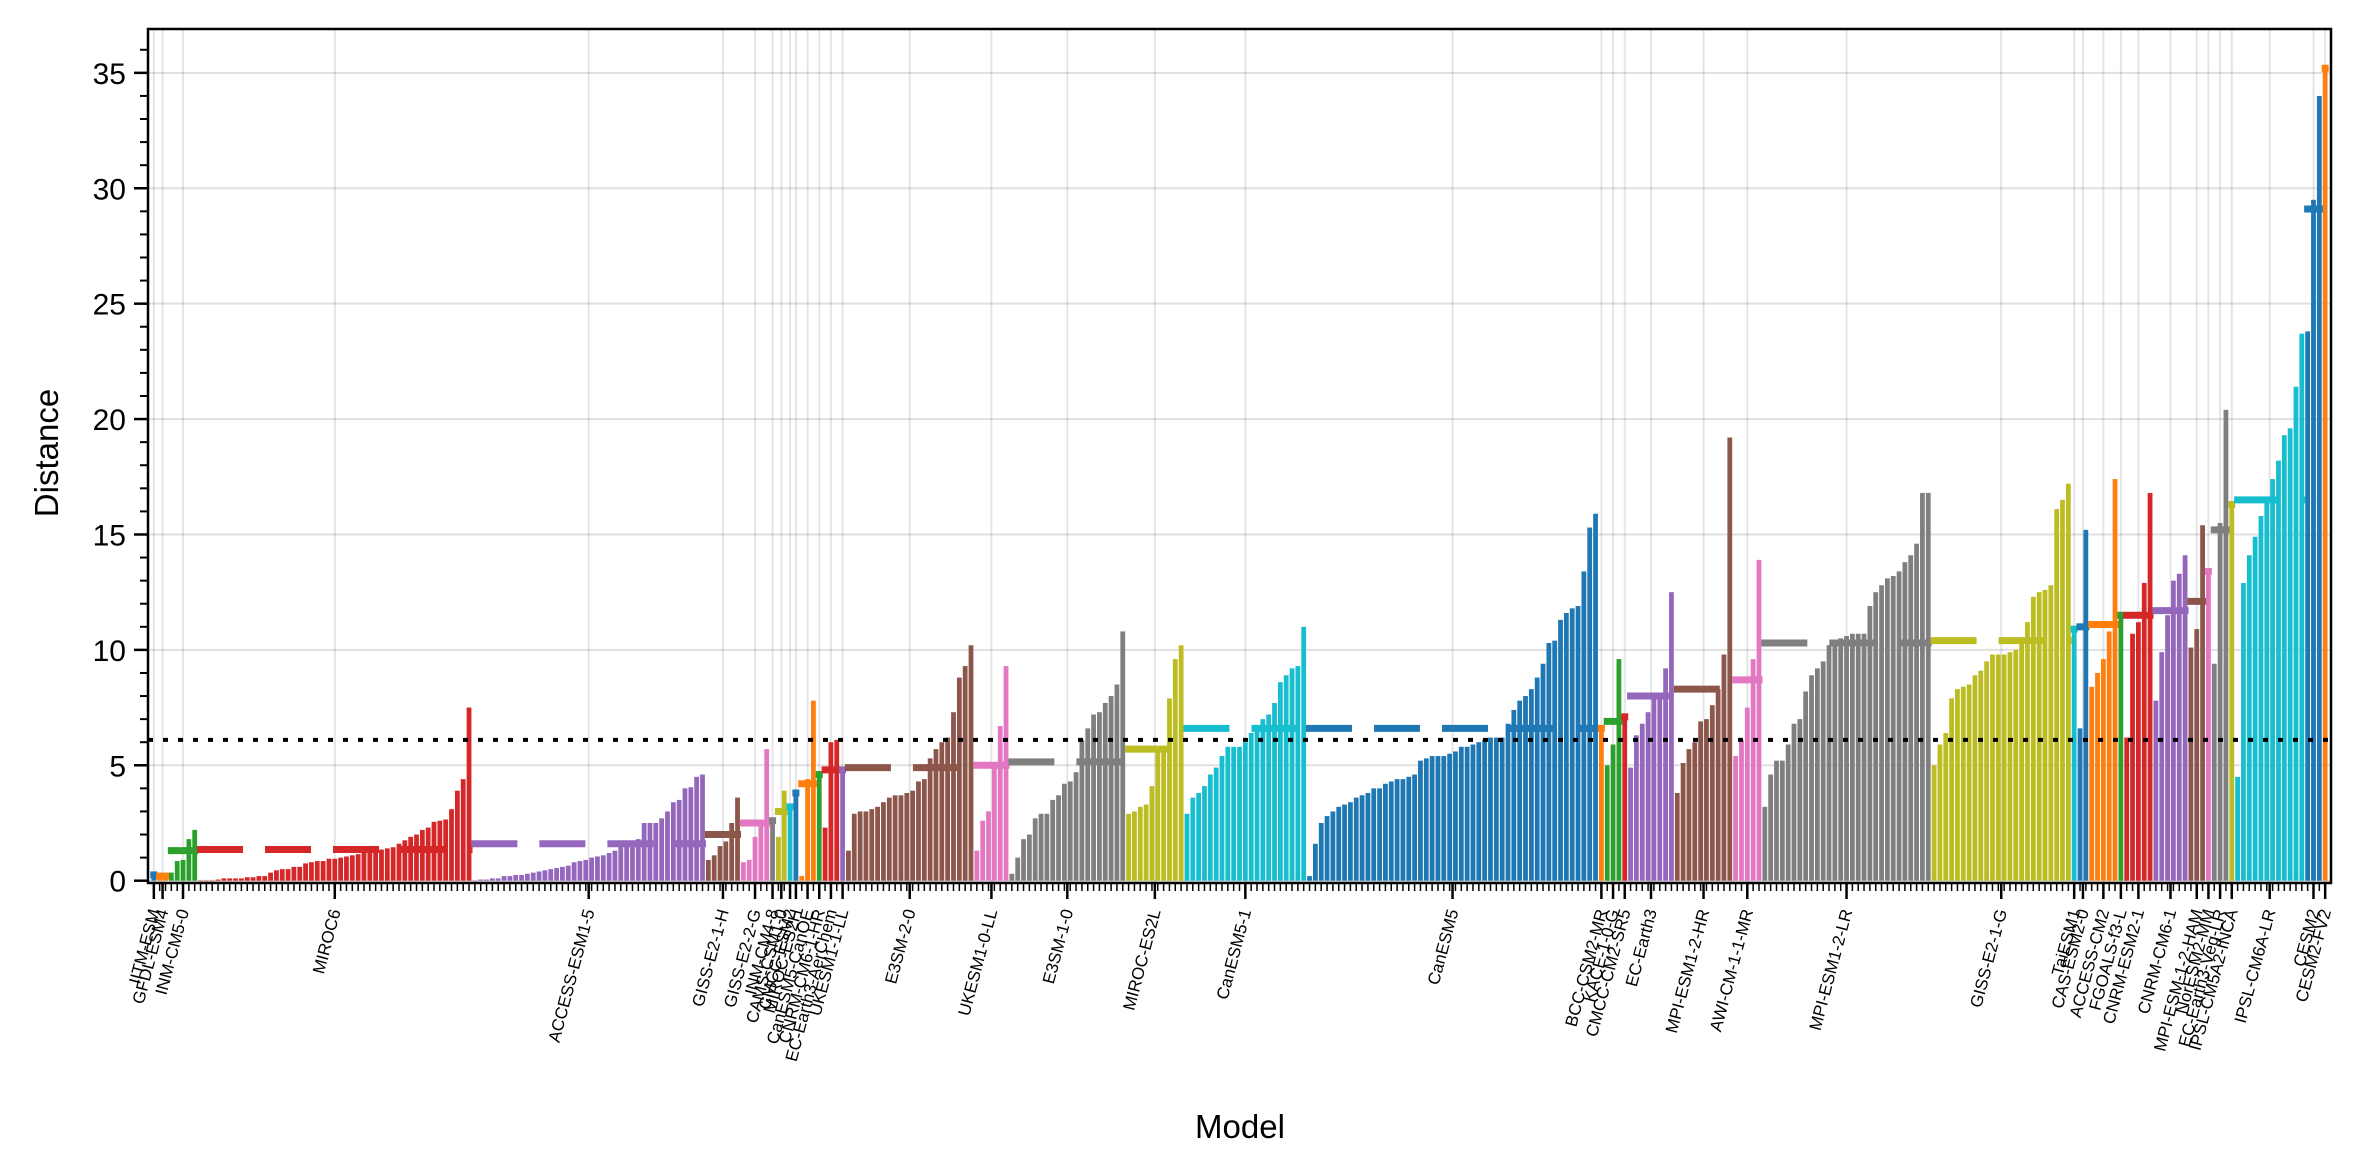 Image resolution: width=2375 pixels, height=1176 pixels. I want to click on y-tick-label: 15, so click(109, 535).